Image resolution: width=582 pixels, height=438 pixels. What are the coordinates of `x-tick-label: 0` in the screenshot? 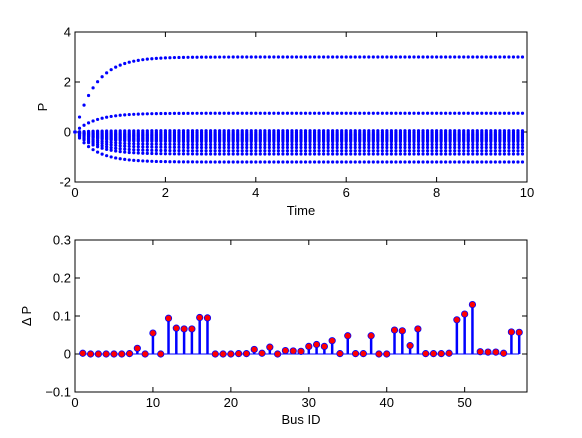 It's located at (74, 192).